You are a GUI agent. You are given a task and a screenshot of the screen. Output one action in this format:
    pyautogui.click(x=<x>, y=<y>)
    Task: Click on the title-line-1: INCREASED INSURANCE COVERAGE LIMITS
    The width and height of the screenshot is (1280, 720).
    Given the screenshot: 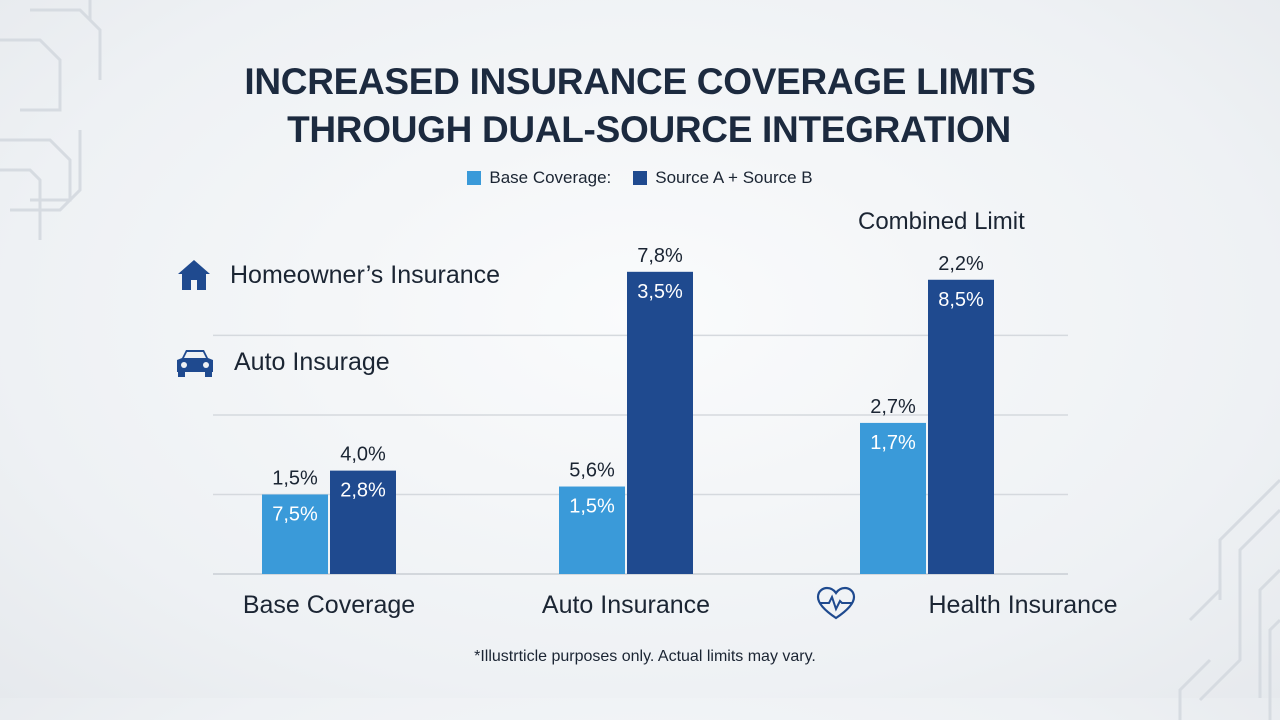 What is the action you would take?
    pyautogui.click(x=640, y=81)
    